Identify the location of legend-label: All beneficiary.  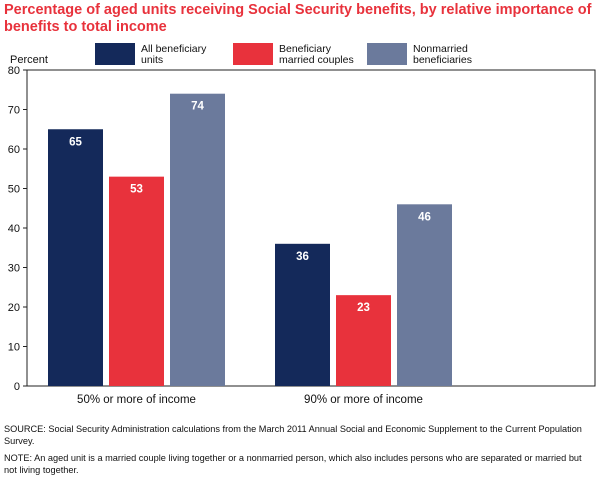
(174, 49).